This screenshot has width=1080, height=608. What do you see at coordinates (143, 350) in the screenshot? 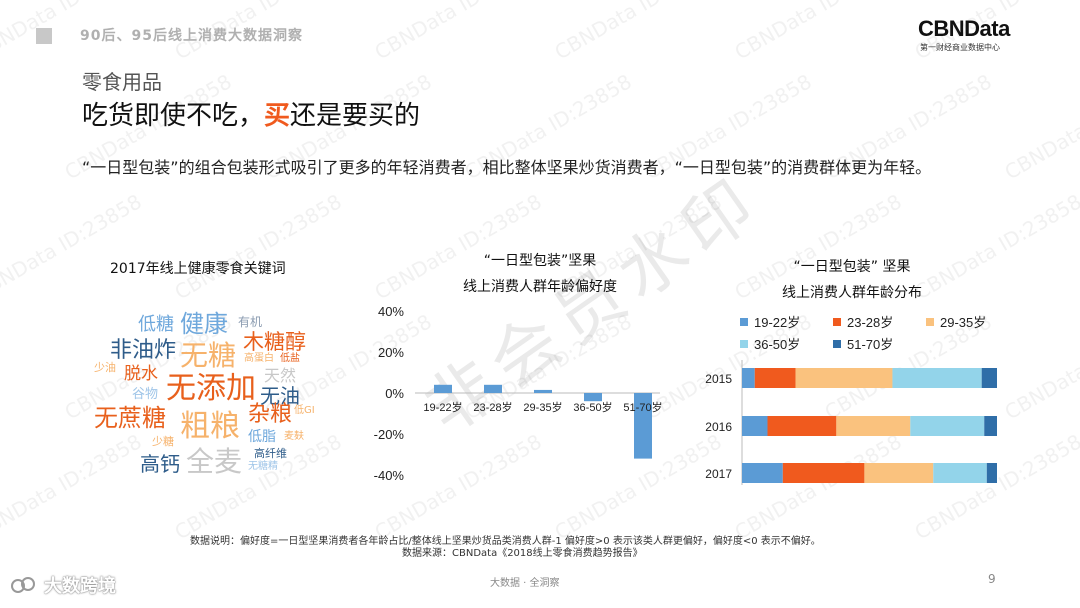
I see `word-non-fried: 非油炸` at bounding box center [143, 350].